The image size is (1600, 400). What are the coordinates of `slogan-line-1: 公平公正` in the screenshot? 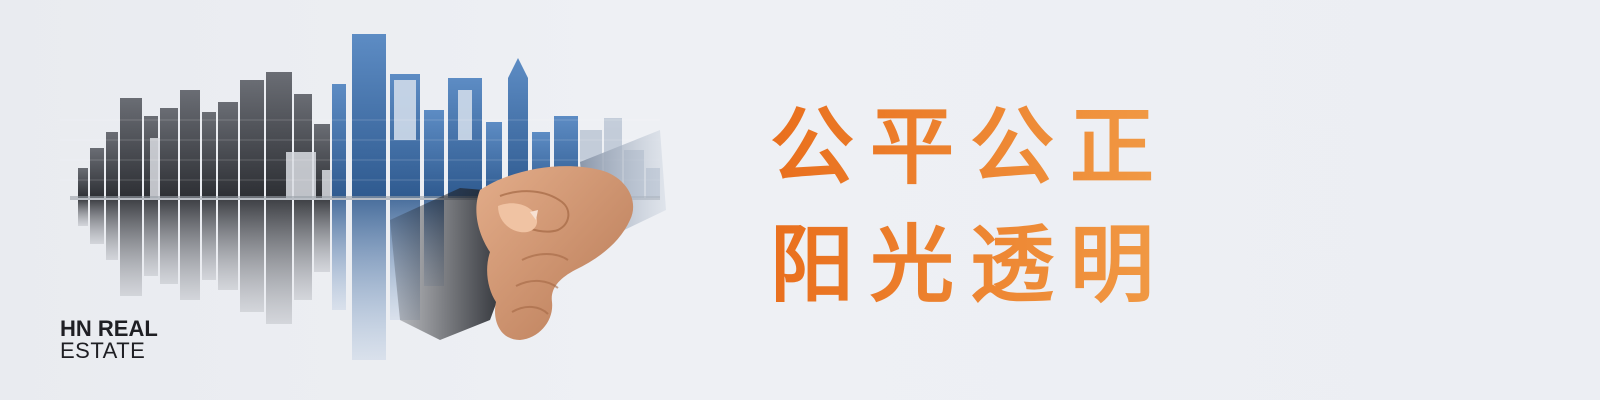 It's located at (970, 147).